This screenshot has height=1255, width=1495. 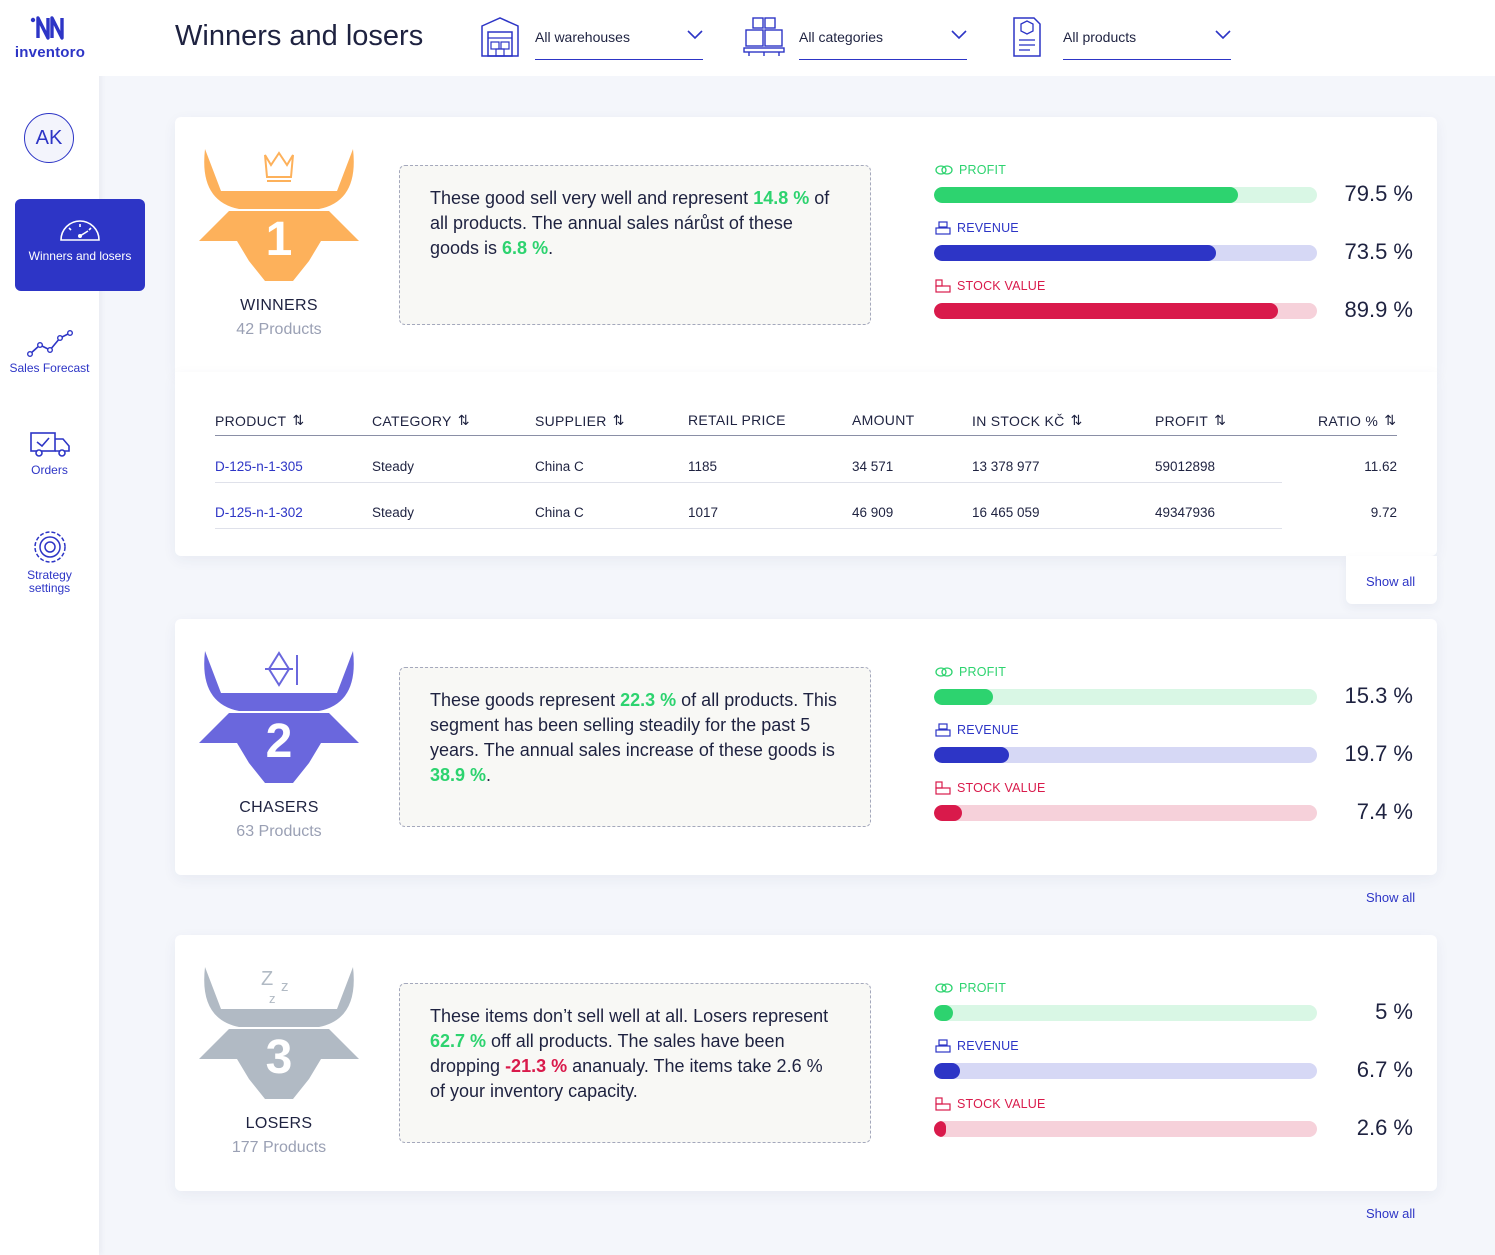 What do you see at coordinates (806, 435) in the screenshot?
I see `table-header-divider` at bounding box center [806, 435].